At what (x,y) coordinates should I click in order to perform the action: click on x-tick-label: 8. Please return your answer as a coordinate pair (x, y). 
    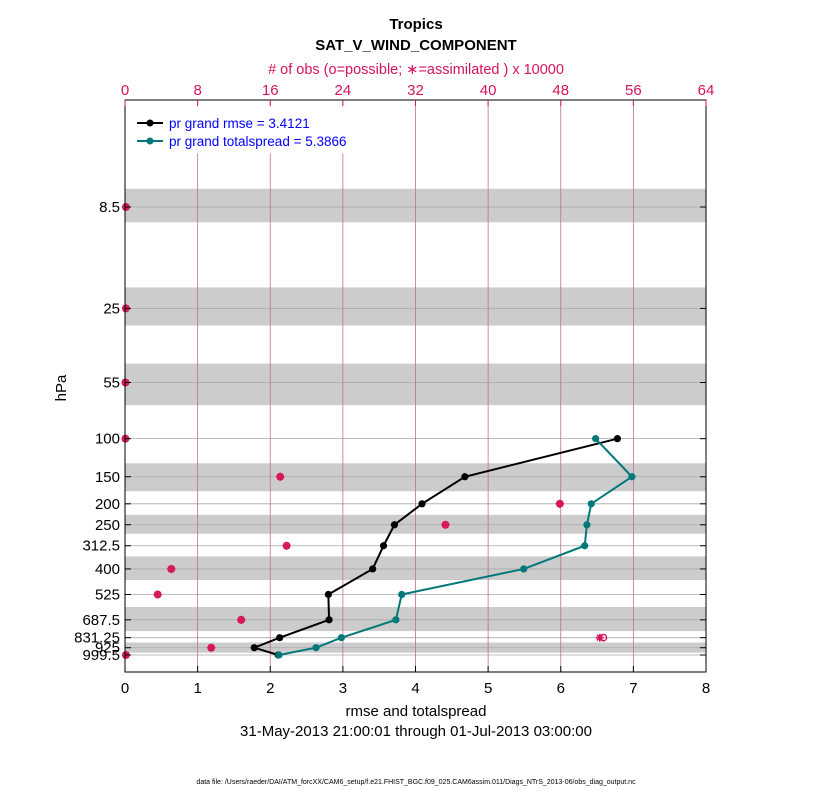
    Looking at the image, I should click on (706, 688).